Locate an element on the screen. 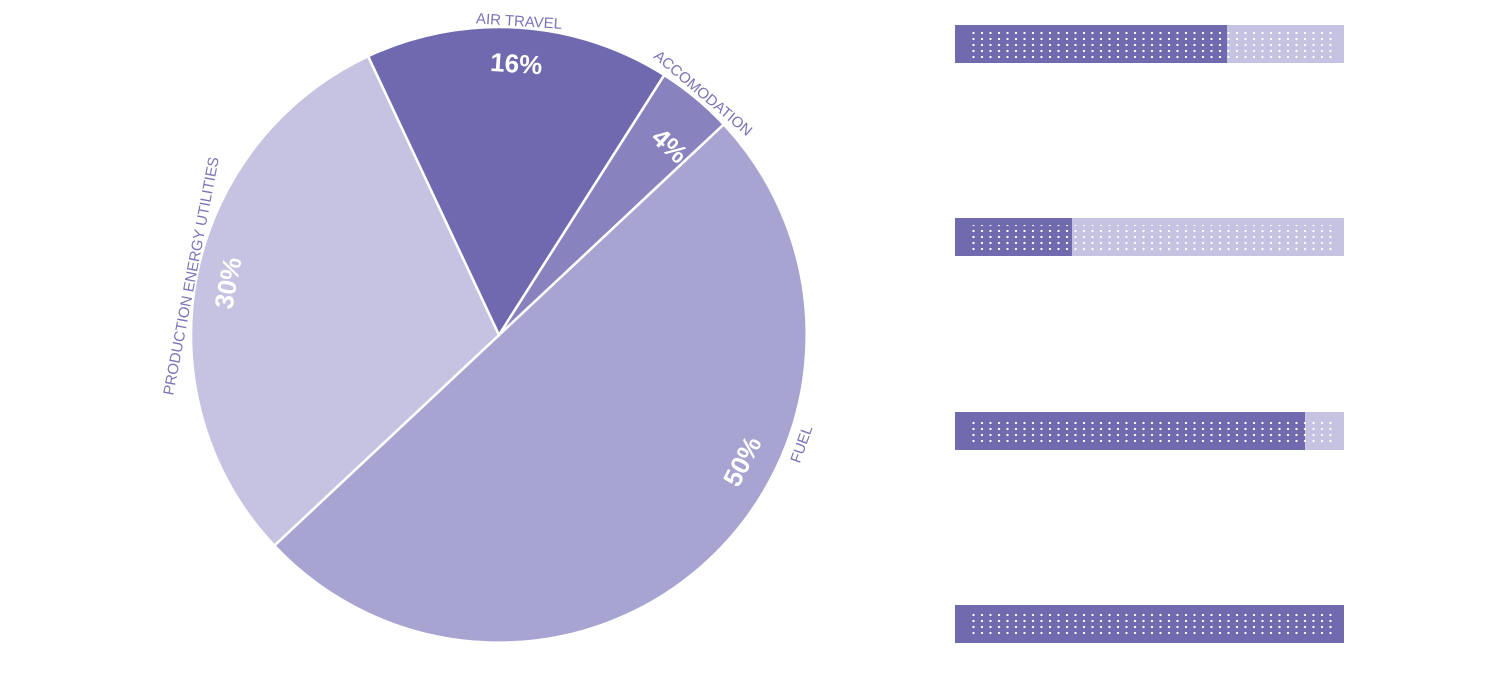 This screenshot has height=690, width=1500. pie-category-label-air-travel: AIR TRAVEL is located at coordinates (518, 21).